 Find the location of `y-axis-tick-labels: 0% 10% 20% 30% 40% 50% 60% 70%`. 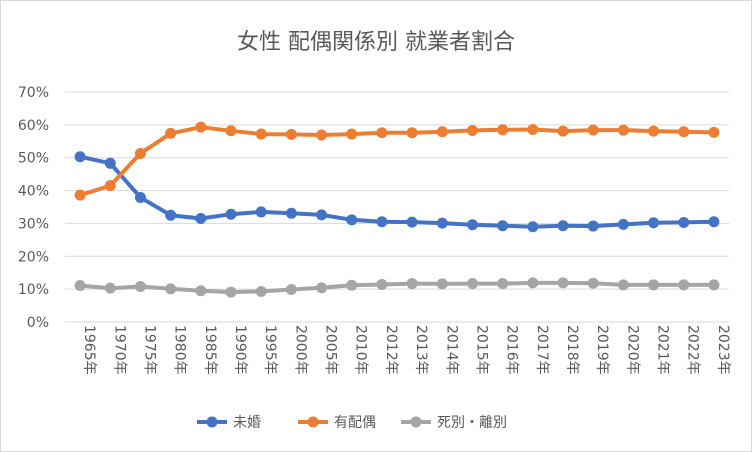

y-axis-tick-labels: 0% 10% 20% 30% 40% 50% 60% 70% is located at coordinates (33, 208).